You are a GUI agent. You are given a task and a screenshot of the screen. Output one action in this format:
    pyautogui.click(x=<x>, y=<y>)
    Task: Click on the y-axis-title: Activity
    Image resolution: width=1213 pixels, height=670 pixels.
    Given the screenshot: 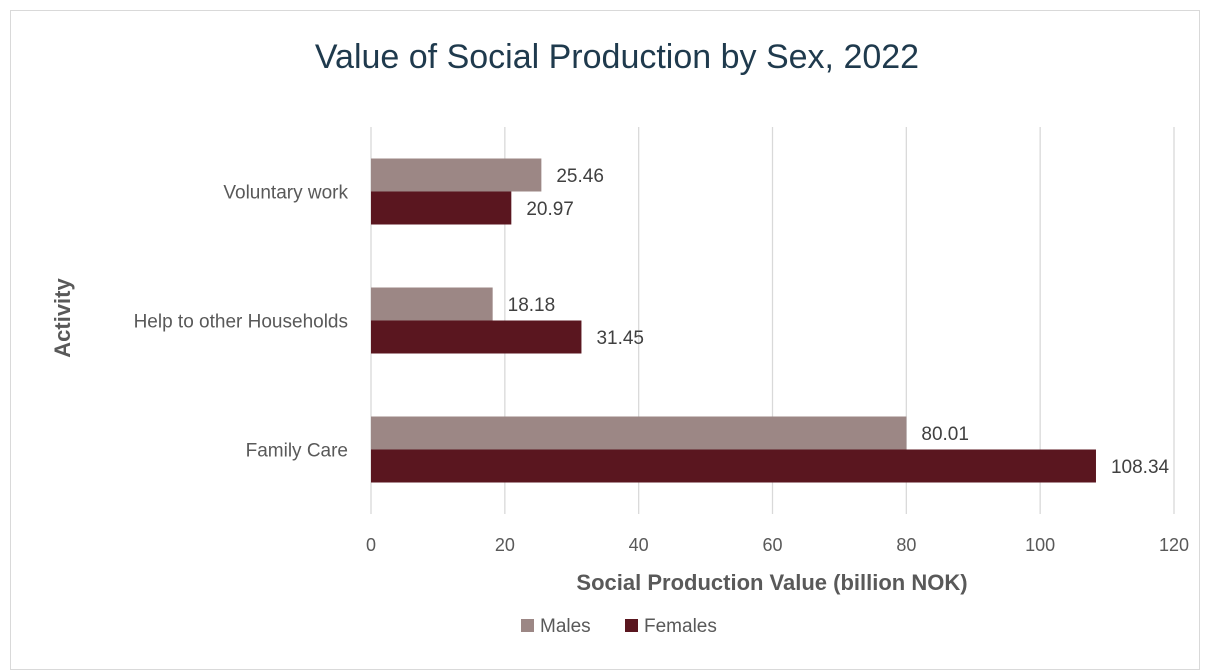 What is the action you would take?
    pyautogui.click(x=62, y=318)
    